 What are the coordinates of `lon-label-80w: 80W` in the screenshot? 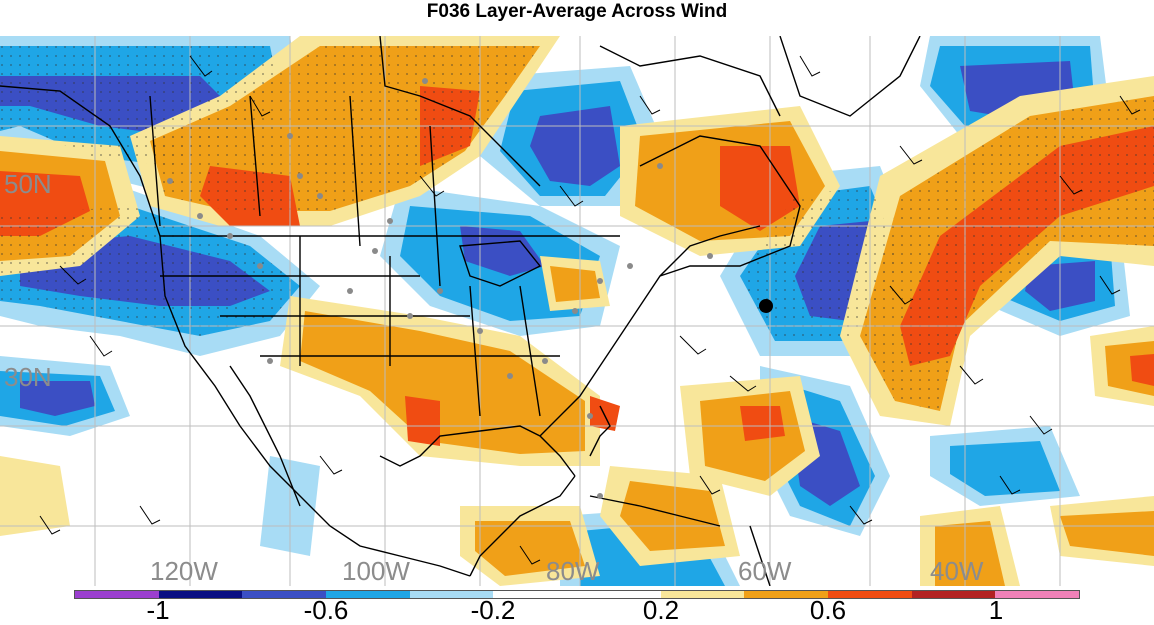 It's located at (573, 571).